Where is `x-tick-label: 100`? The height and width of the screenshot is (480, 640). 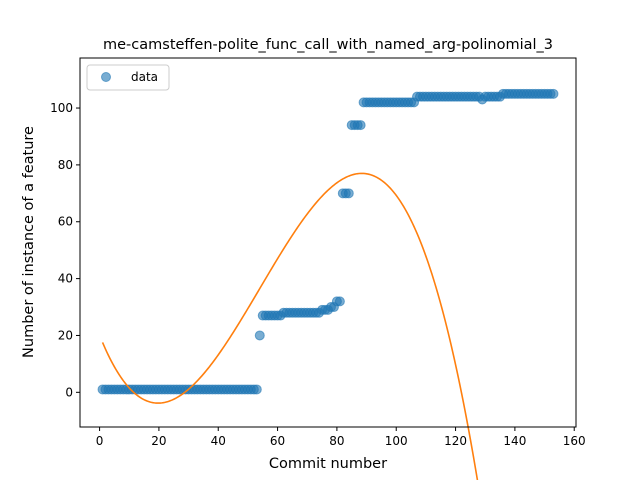
x-tick-label: 100 is located at coordinates (396, 441).